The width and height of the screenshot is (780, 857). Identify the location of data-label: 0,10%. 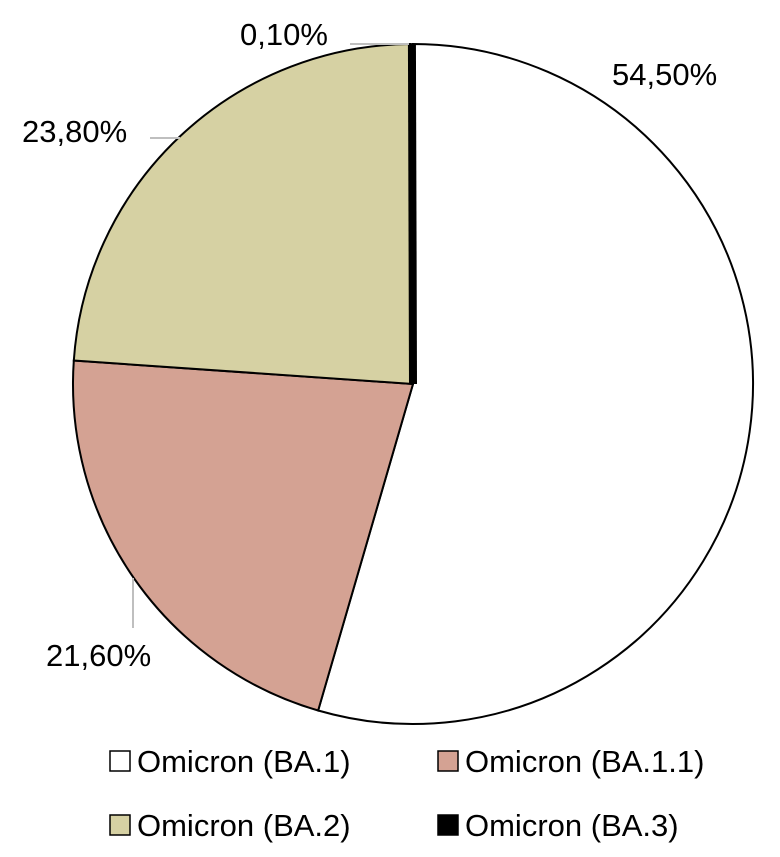
(284, 34).